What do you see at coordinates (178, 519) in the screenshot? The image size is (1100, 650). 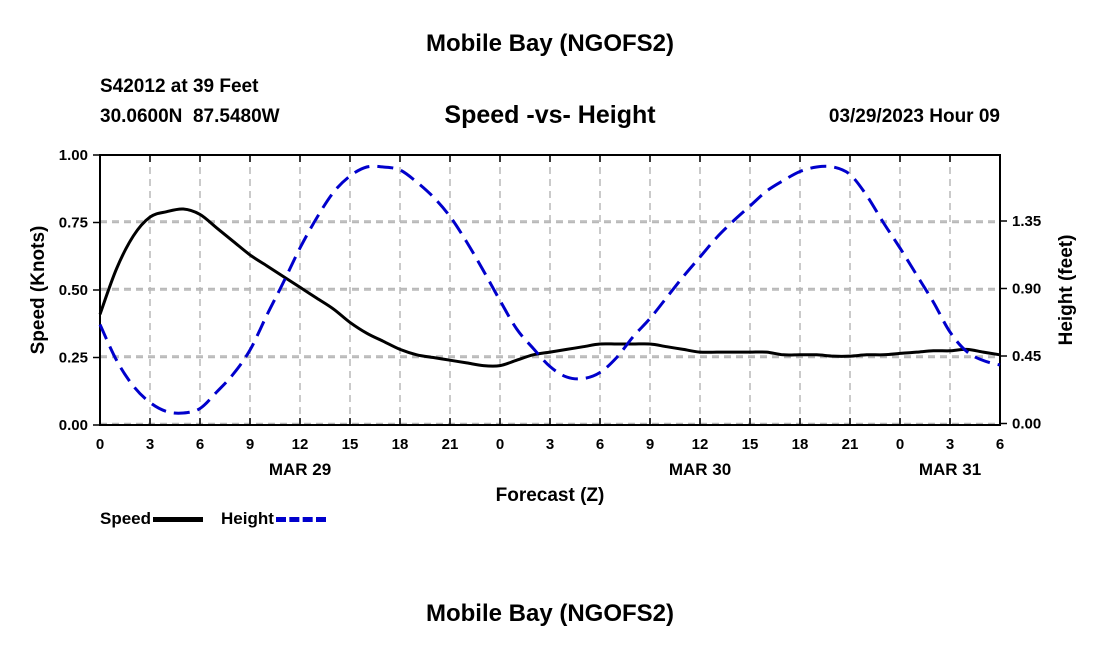 I see `legend-speed-swatch` at bounding box center [178, 519].